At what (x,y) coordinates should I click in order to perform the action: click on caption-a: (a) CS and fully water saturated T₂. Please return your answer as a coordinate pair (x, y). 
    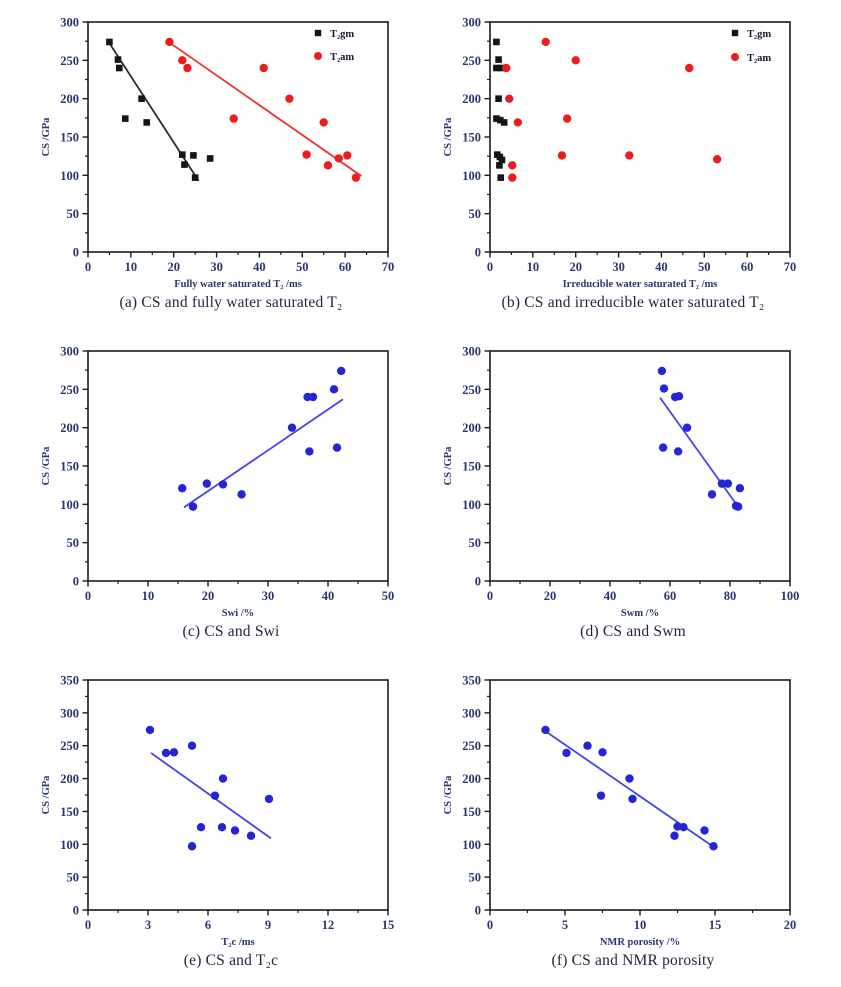
    Looking at the image, I should click on (231, 302).